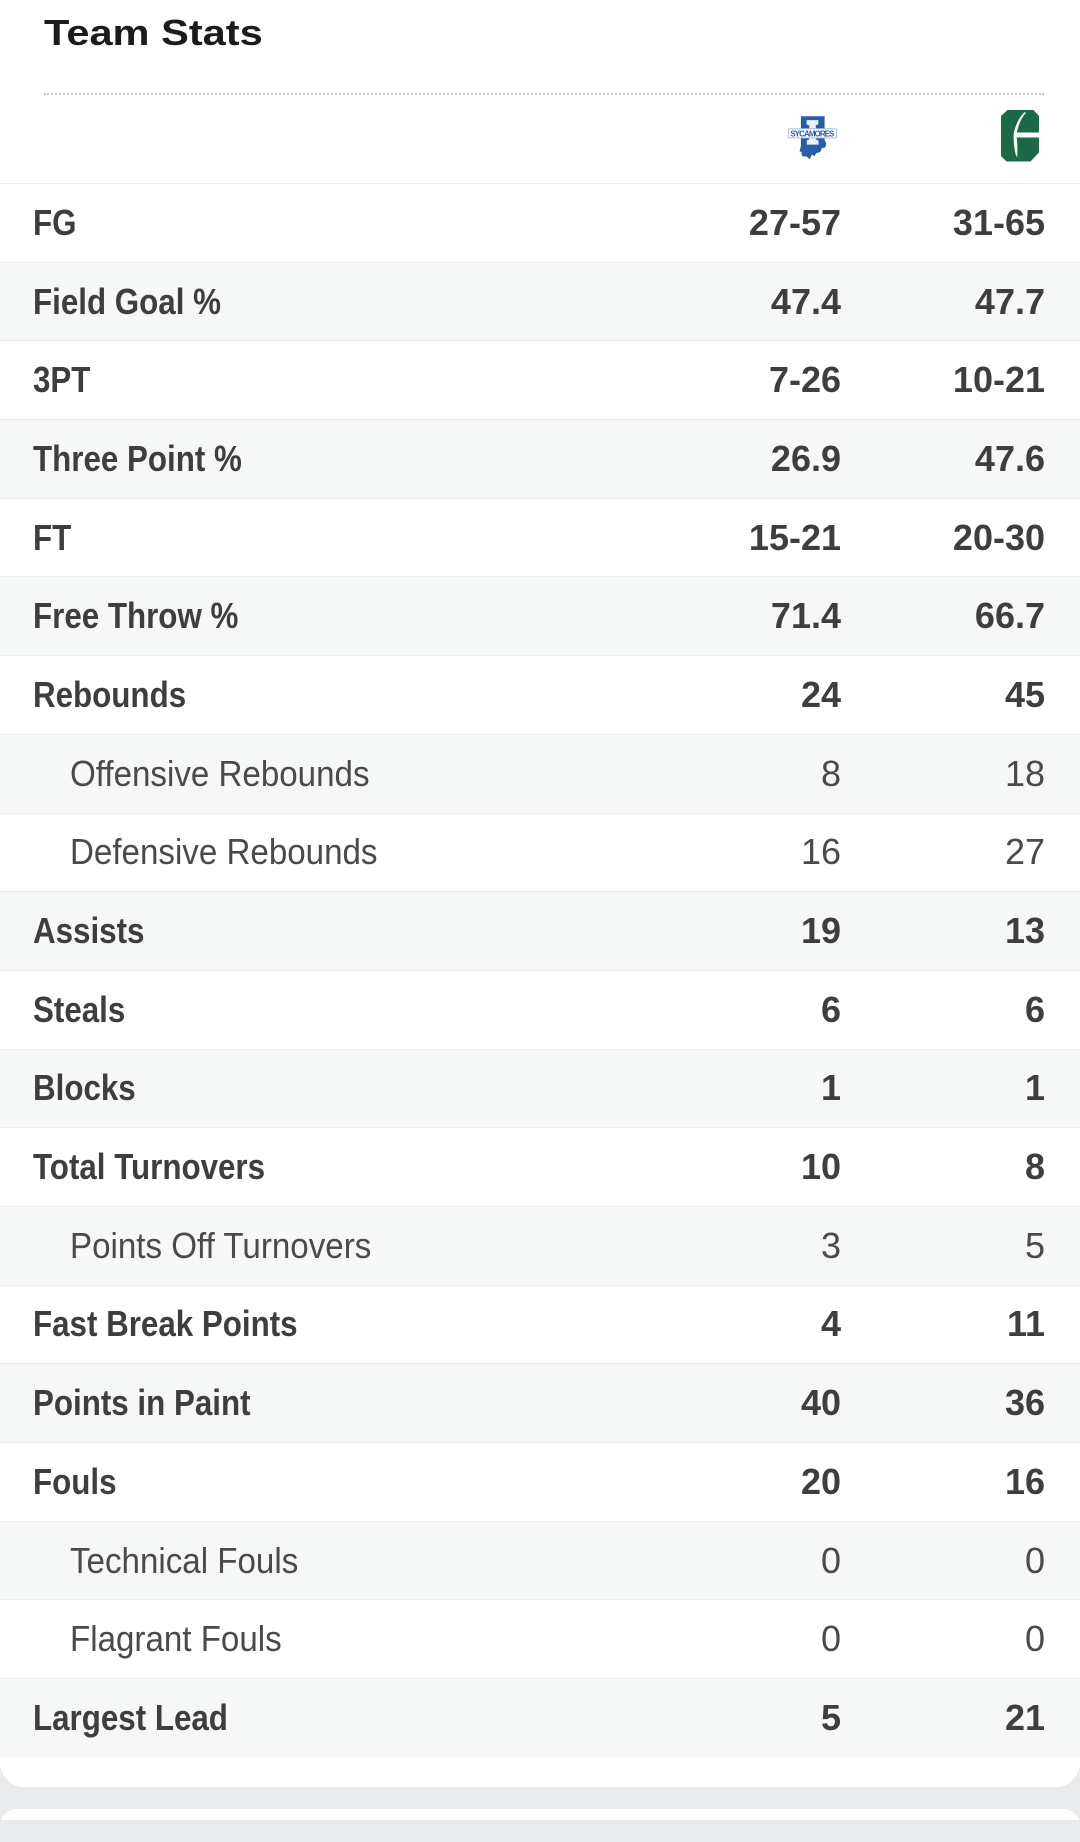  Describe the element at coordinates (812, 134) in the screenshot. I see `svg-text: SYCAMORES` at that location.